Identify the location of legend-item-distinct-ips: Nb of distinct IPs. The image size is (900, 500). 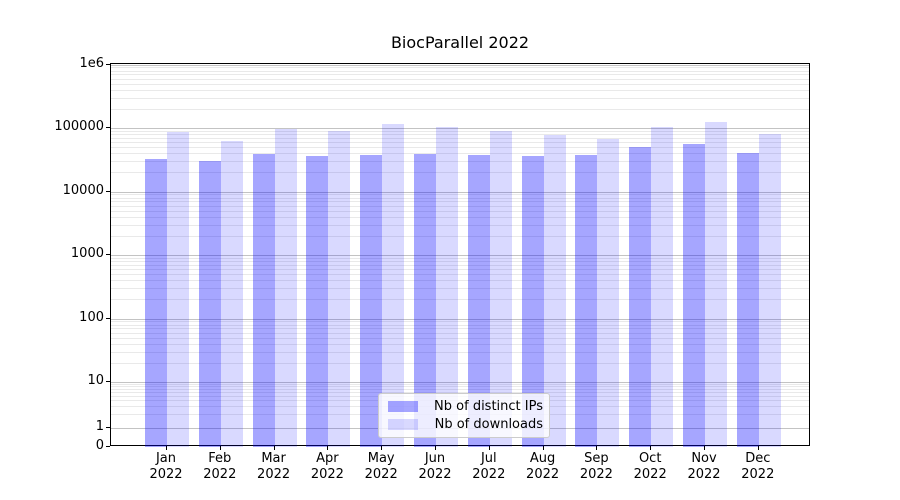
(465, 406).